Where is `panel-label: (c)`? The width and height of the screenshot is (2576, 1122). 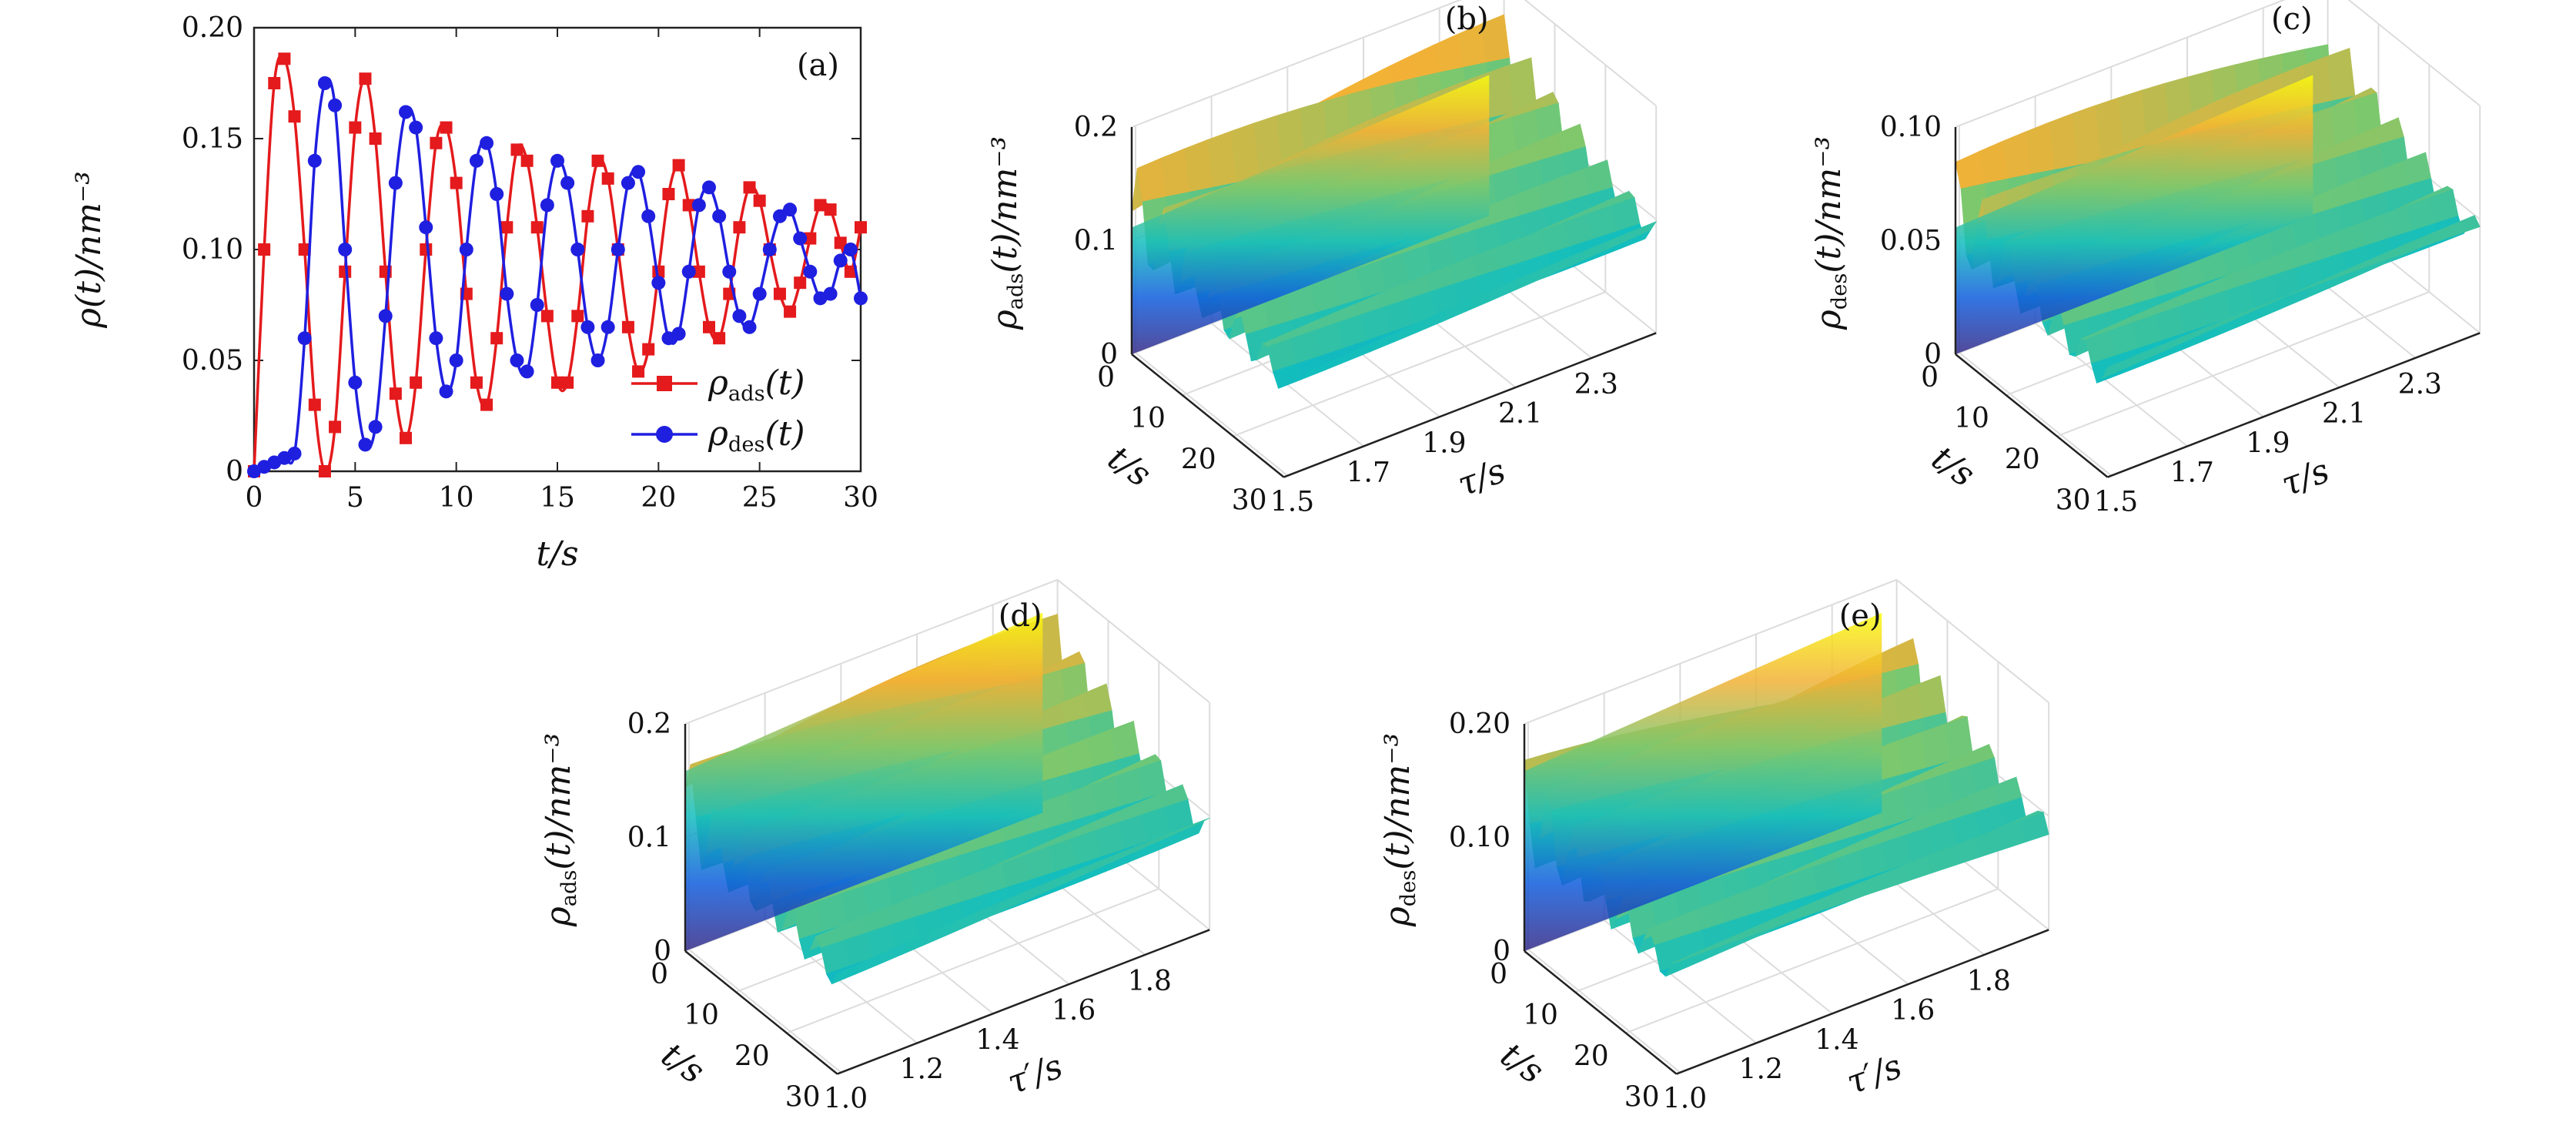
panel-label: (c) is located at coordinates (2292, 19).